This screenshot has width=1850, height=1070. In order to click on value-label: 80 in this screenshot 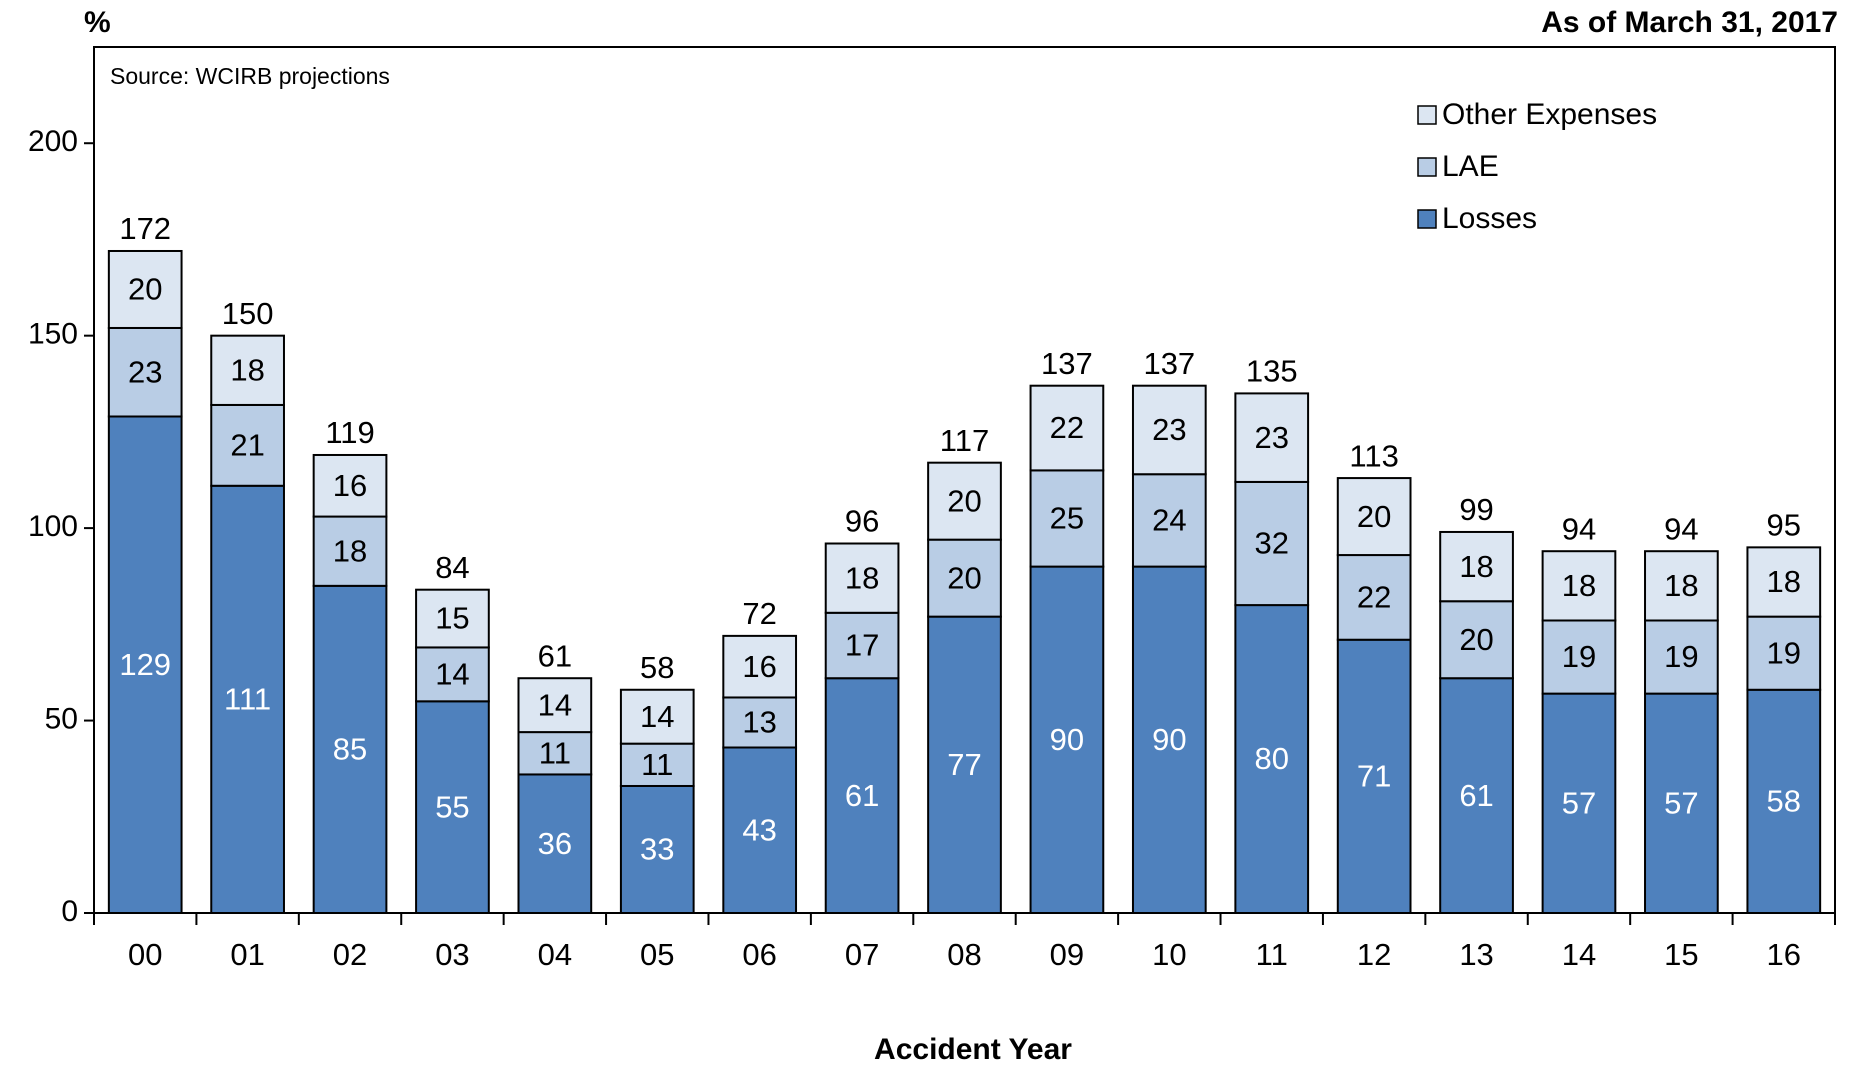, I will do `click(1271, 758)`.